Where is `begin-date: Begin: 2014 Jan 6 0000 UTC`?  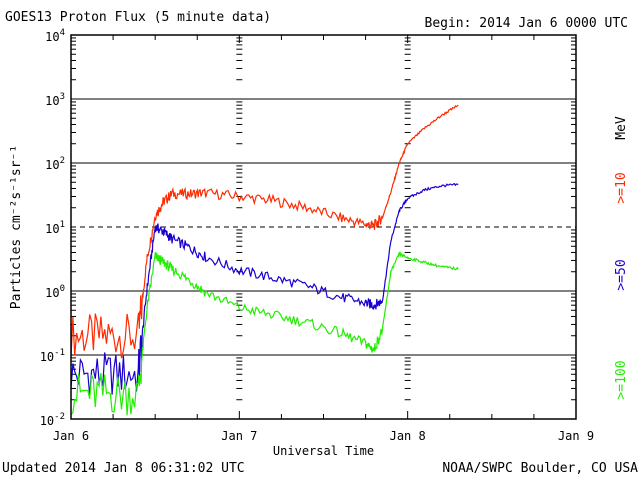 begin-date: Begin: 2014 Jan 6 0000 UTC is located at coordinates (526, 23).